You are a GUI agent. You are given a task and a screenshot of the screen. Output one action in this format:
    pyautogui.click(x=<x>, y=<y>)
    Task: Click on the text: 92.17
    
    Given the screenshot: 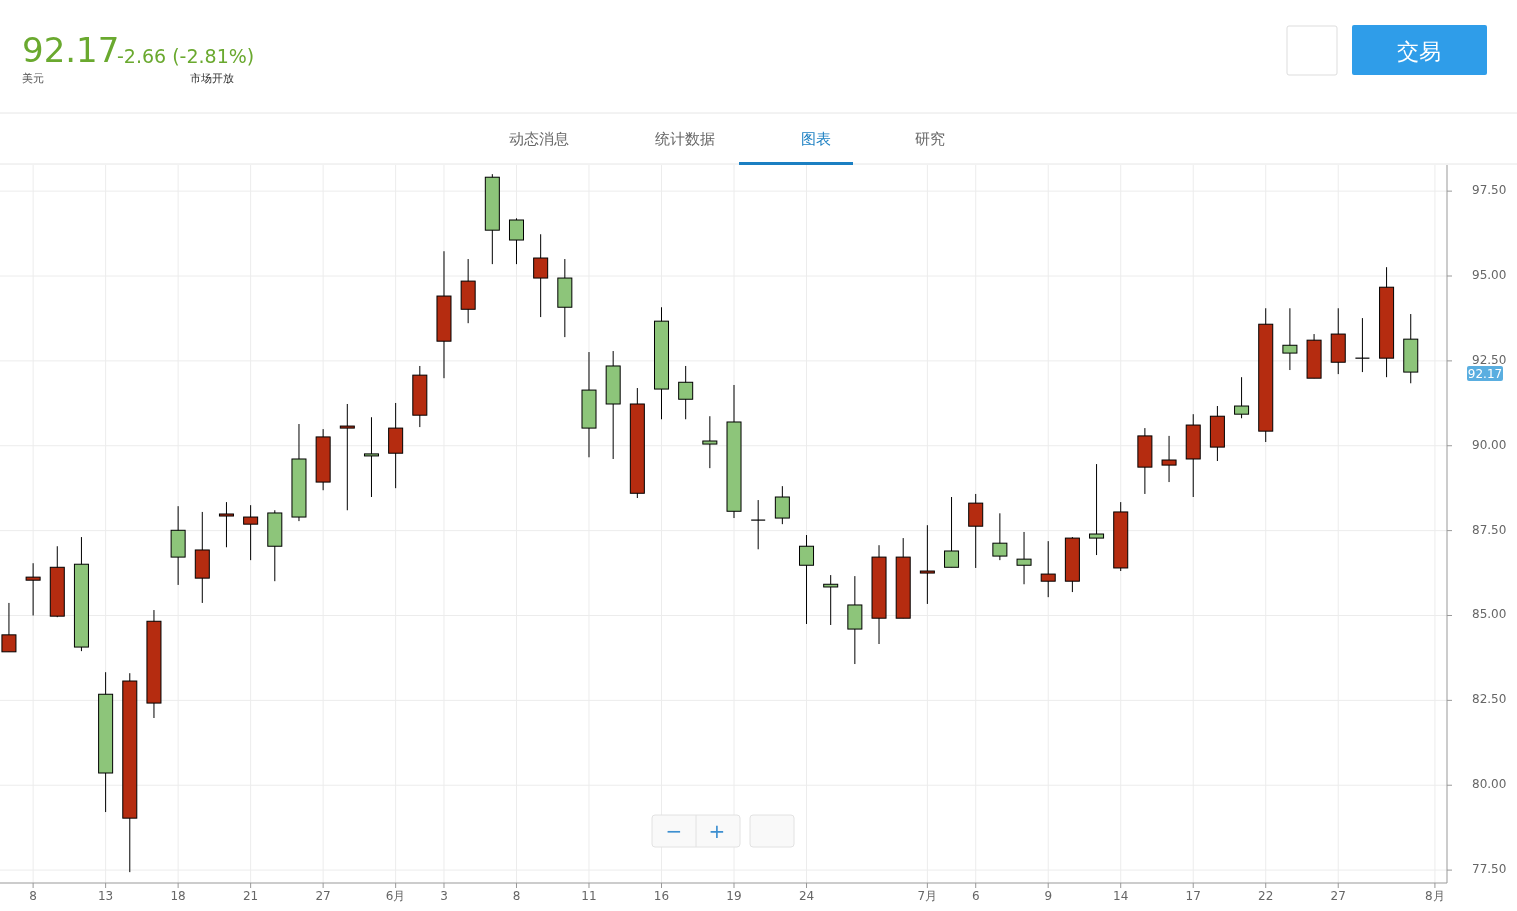 What is the action you would take?
    pyautogui.click(x=1485, y=374)
    